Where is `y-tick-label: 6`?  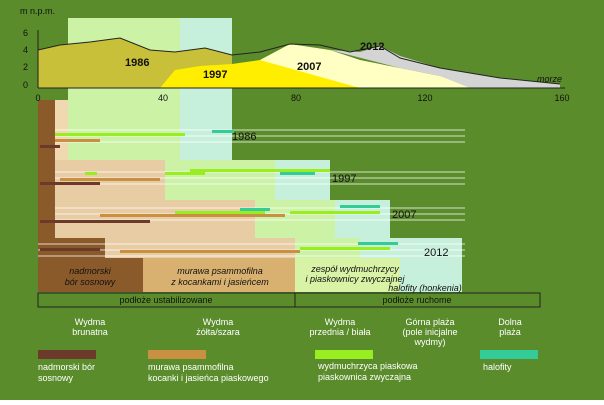
y-tick-label: 6 is located at coordinates (25, 33).